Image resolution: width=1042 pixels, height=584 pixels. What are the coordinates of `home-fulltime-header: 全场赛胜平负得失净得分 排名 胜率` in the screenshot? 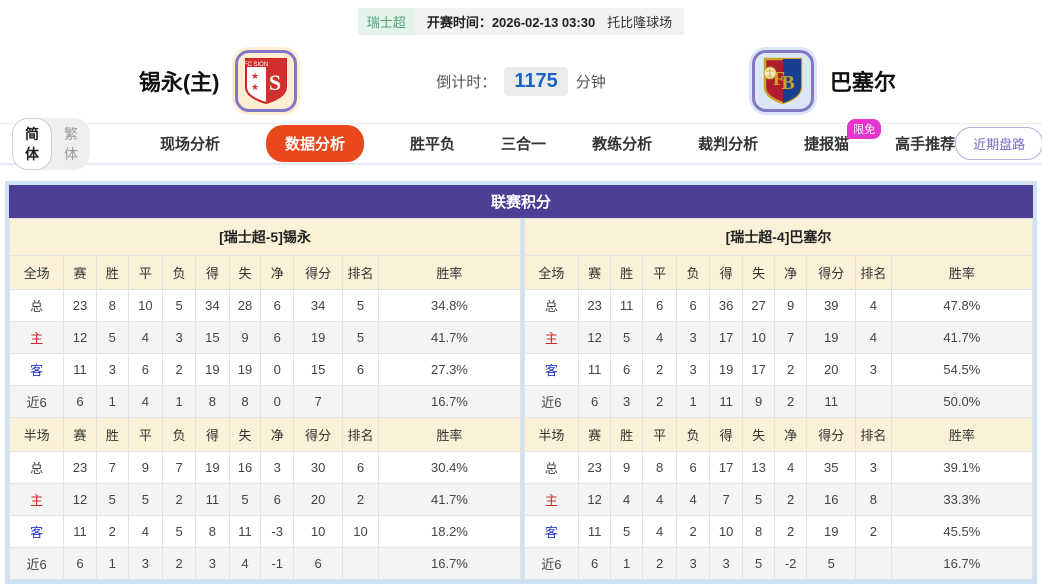 It's located at (265, 272).